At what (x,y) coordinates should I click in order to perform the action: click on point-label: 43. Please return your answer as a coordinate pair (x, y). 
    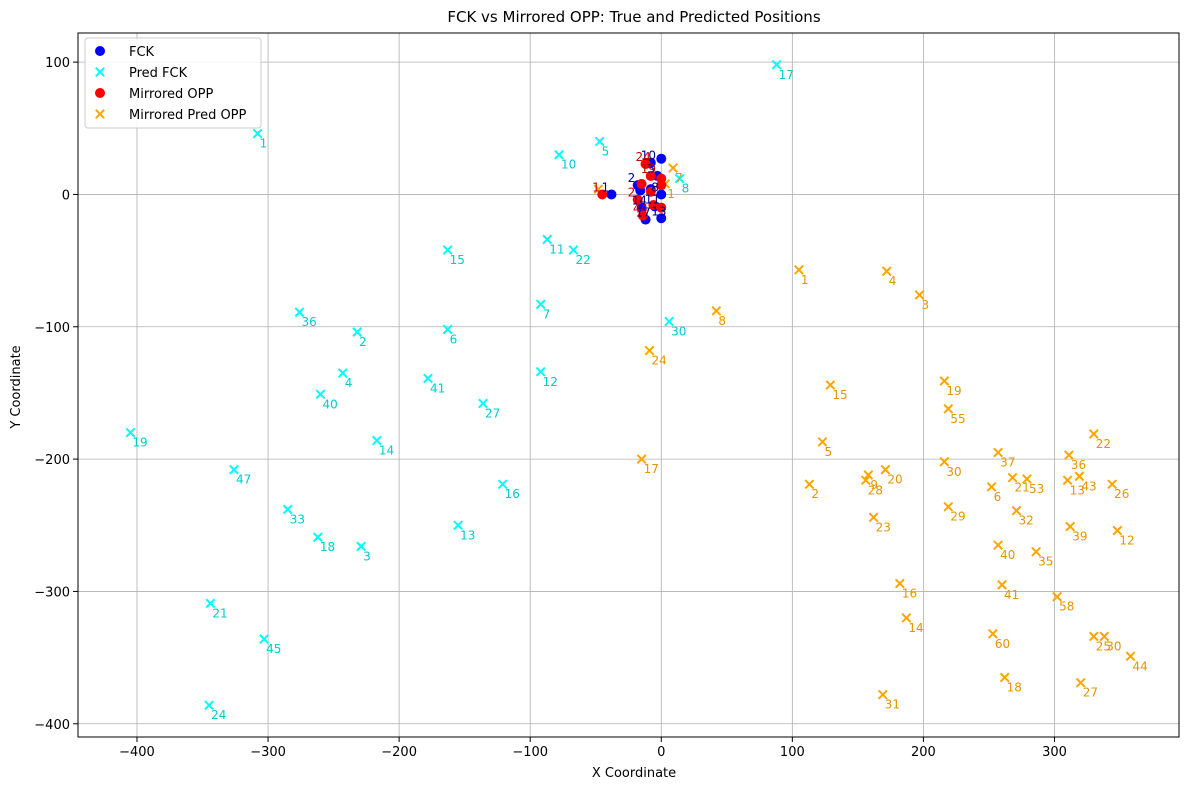
    Looking at the image, I should click on (1088, 486).